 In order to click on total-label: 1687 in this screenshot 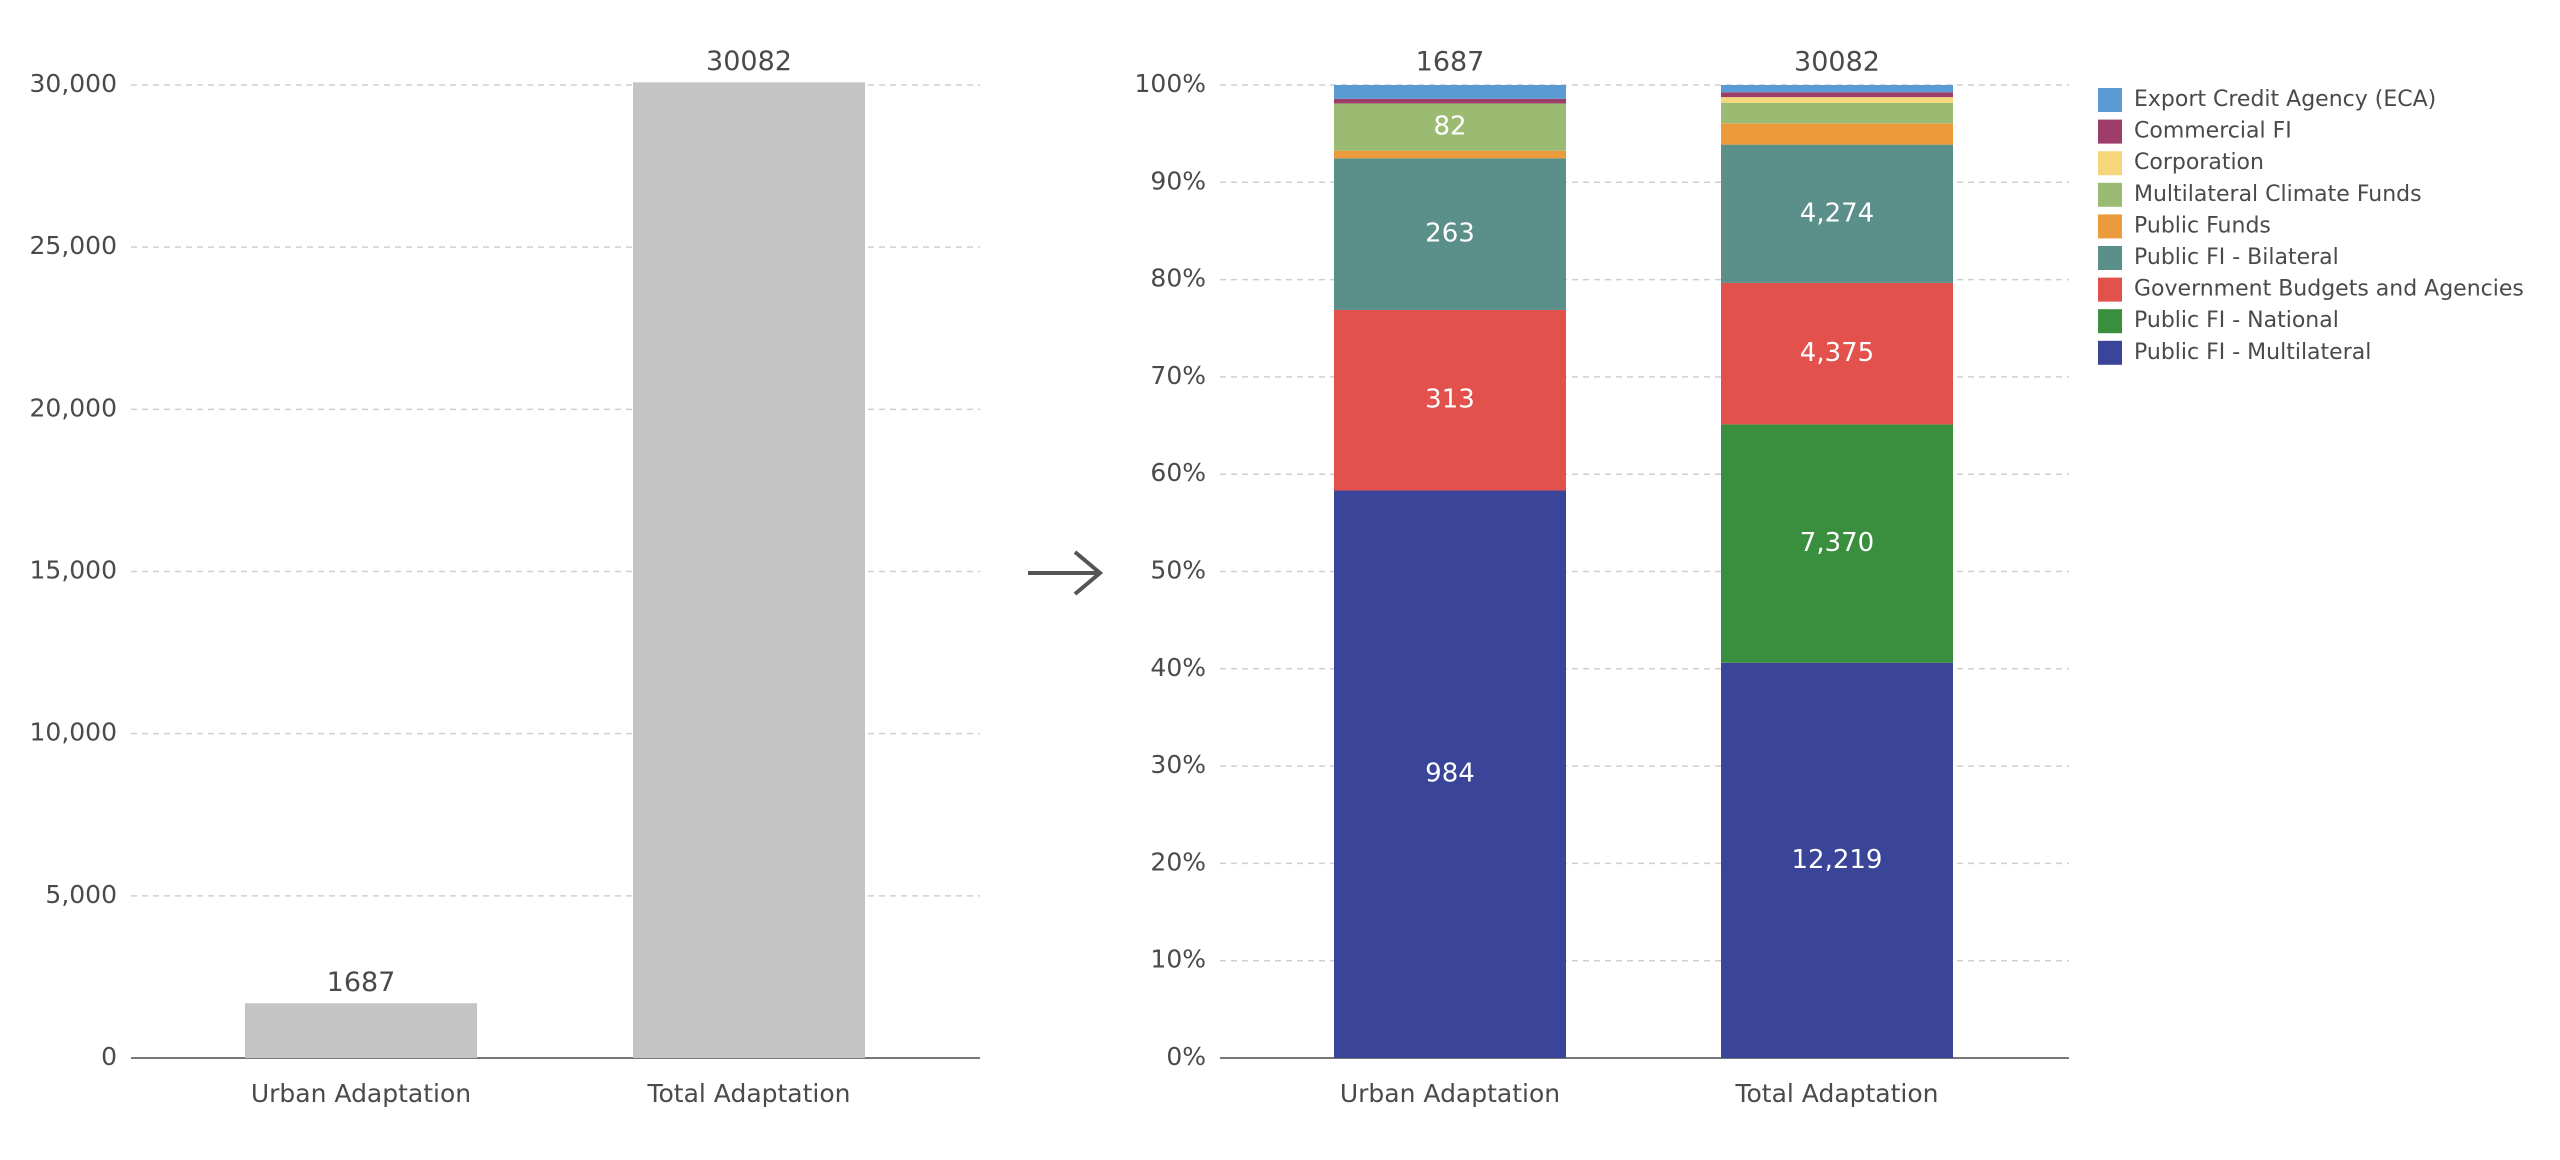, I will do `click(1450, 62)`.